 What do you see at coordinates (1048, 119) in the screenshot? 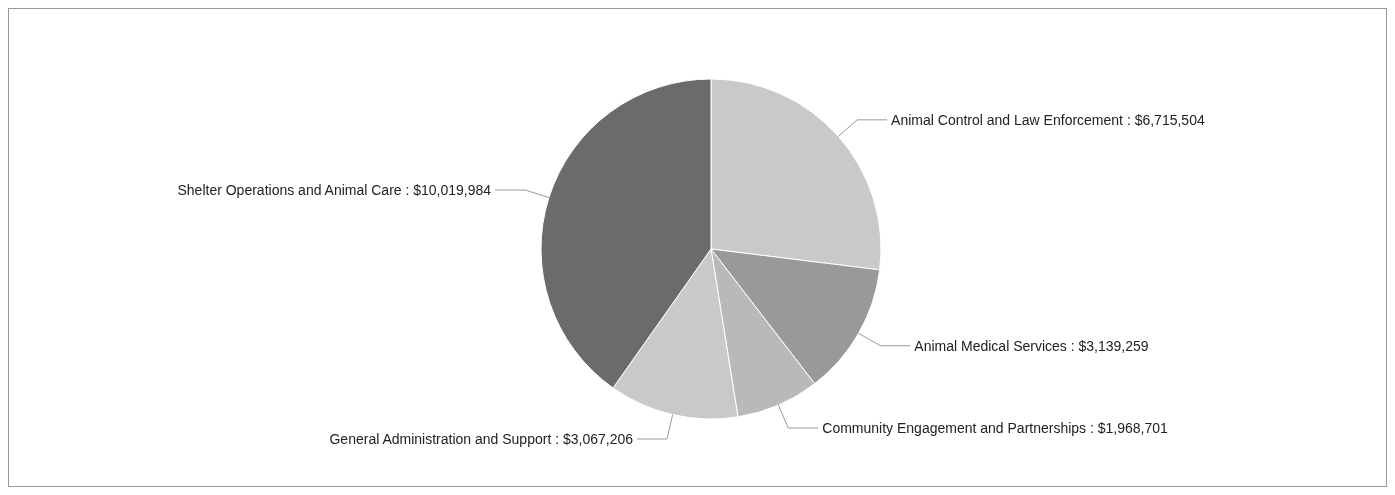
I see `slice-label: Animal Control and Law Enforcement : $6,715,504` at bounding box center [1048, 119].